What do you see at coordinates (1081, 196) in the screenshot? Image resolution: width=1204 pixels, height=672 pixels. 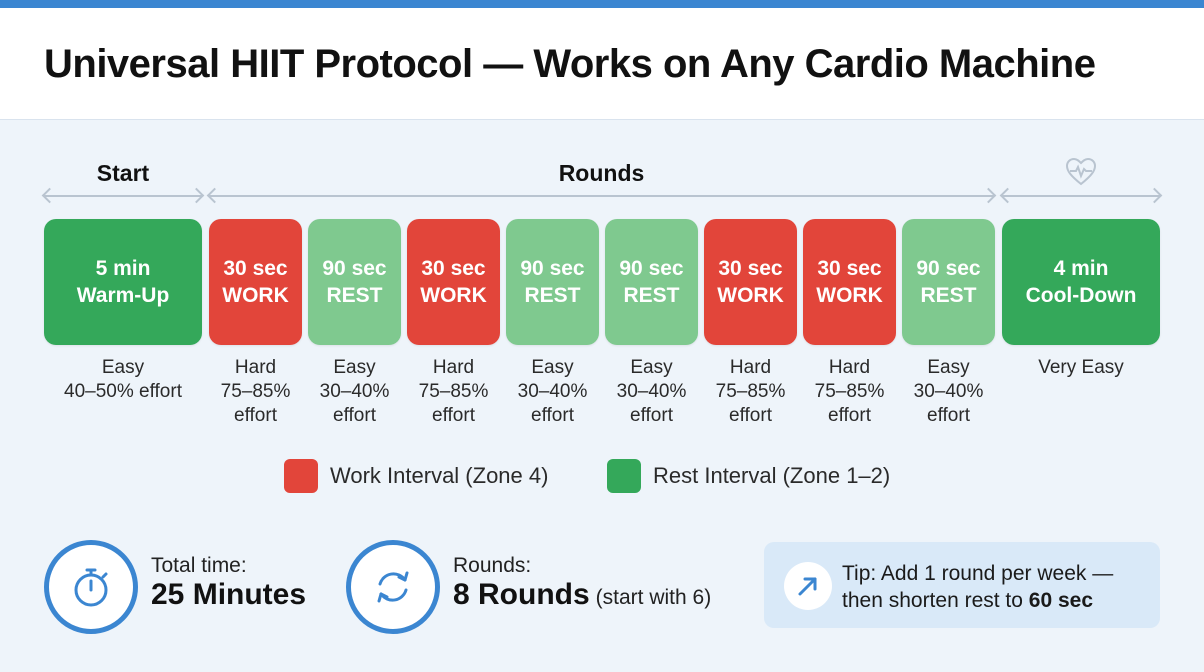 I see `cooldown-span-arrow` at bounding box center [1081, 196].